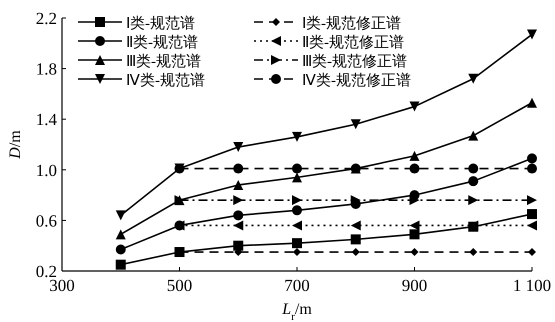 Image resolution: width=555 pixels, height=322 pixels. I want to click on legend-label: Ⅱ类-规范谱, so click(162, 42).